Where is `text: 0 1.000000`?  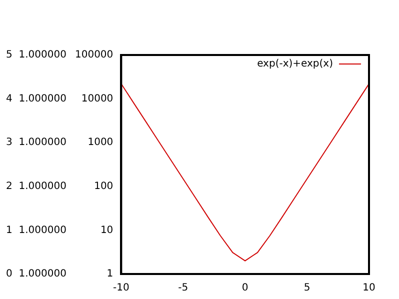
text: 0 1.000000 is located at coordinates (36, 274).